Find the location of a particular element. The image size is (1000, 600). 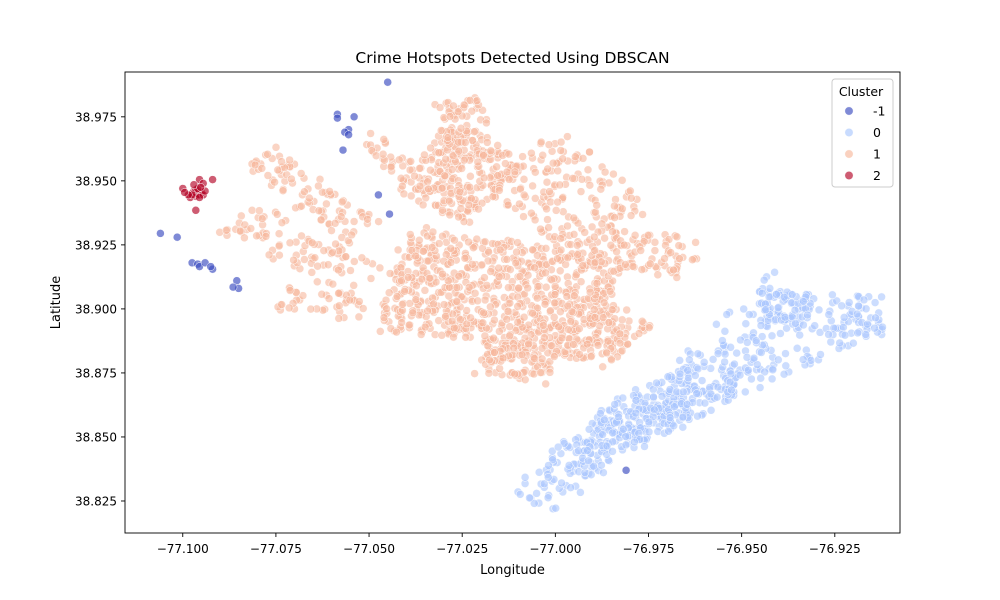

legend-box is located at coordinates (862, 133).